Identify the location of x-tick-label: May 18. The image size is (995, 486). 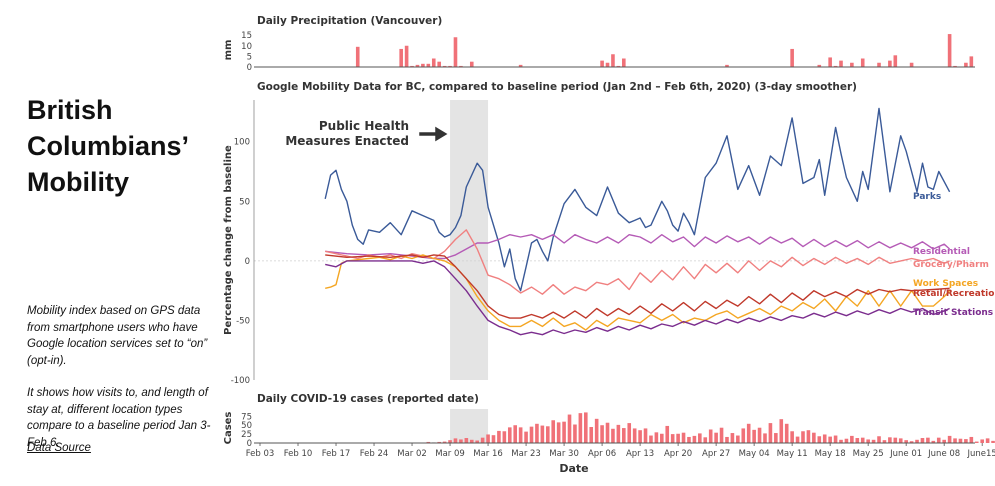
(830, 454).